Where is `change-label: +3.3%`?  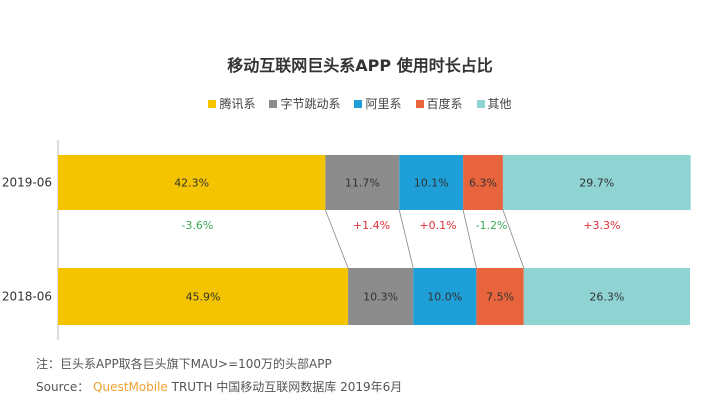
change-label: +3.3% is located at coordinates (601, 225).